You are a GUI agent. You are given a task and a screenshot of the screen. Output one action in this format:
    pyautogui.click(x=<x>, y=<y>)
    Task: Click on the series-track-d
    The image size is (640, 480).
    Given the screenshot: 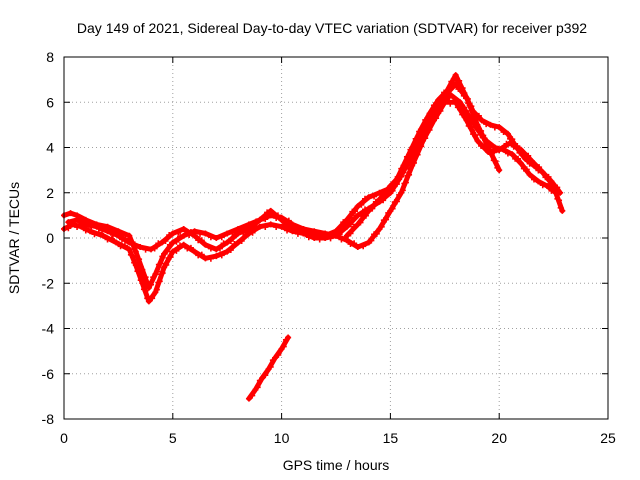 What is the action you would take?
    pyautogui.click(x=423, y=160)
    